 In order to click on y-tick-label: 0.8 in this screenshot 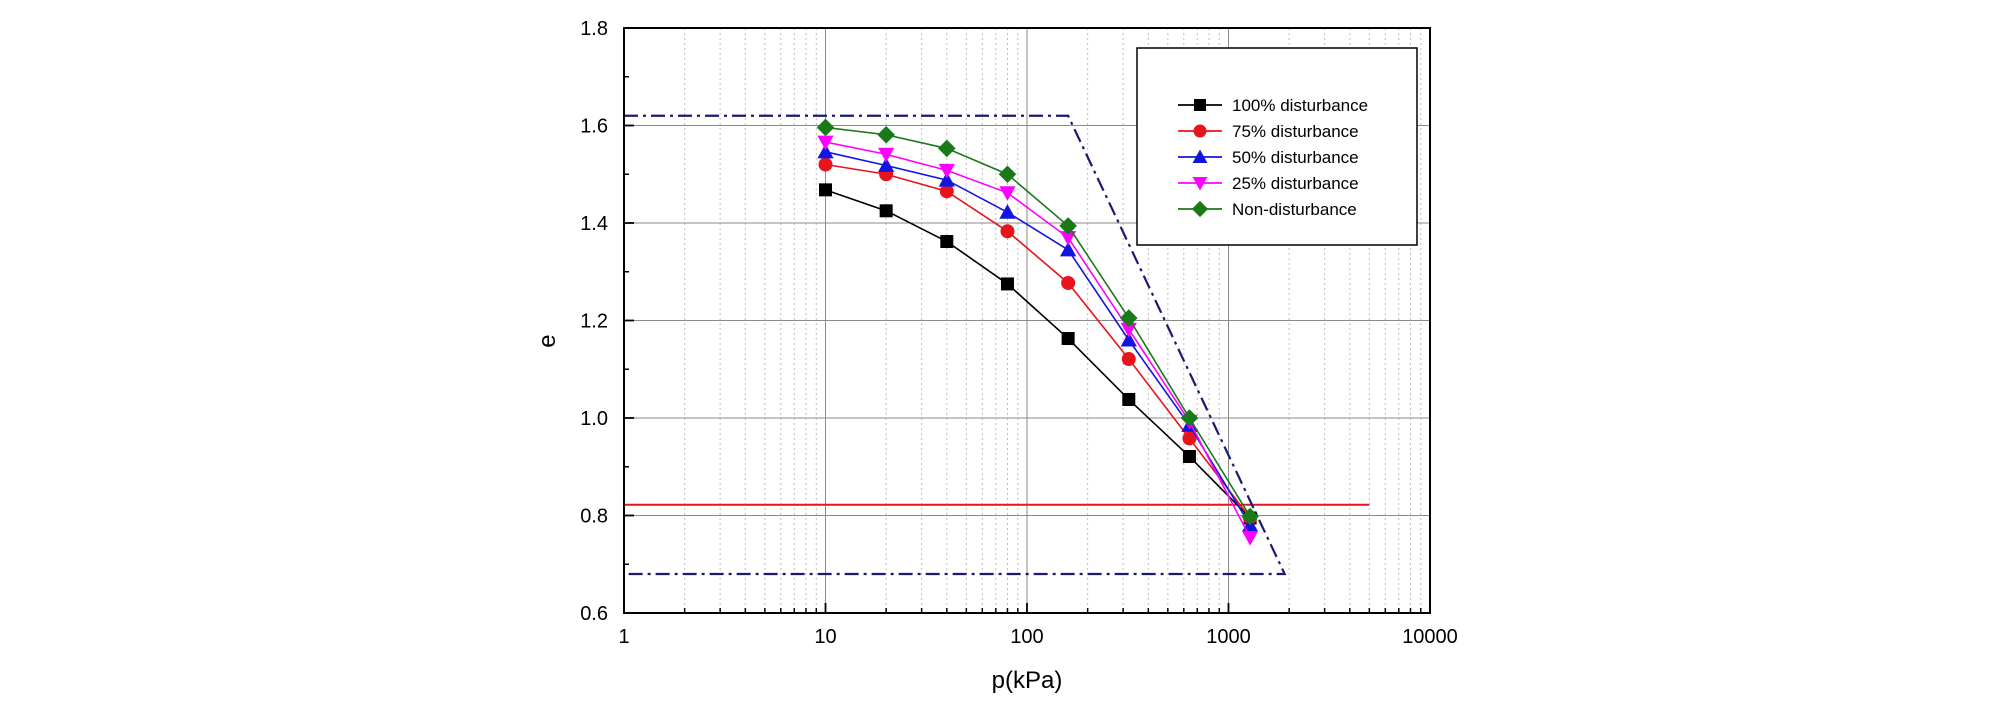, I will do `click(594, 517)`.